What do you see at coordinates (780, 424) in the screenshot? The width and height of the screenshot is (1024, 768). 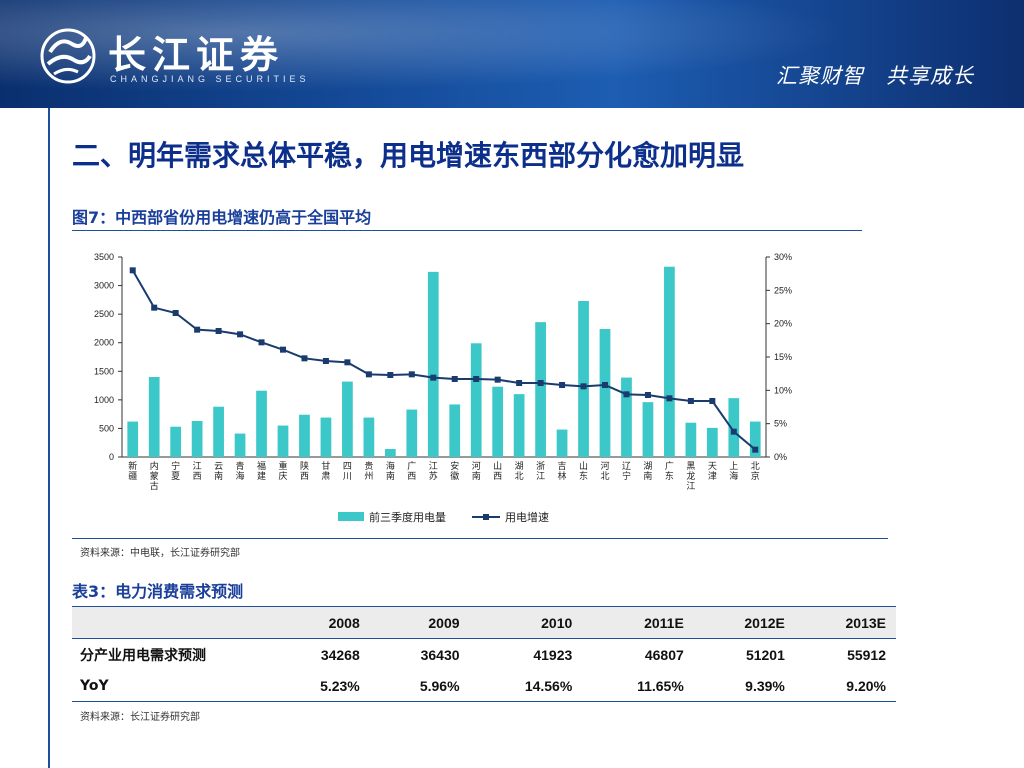 I see `right-axis-tick-label: 5%` at bounding box center [780, 424].